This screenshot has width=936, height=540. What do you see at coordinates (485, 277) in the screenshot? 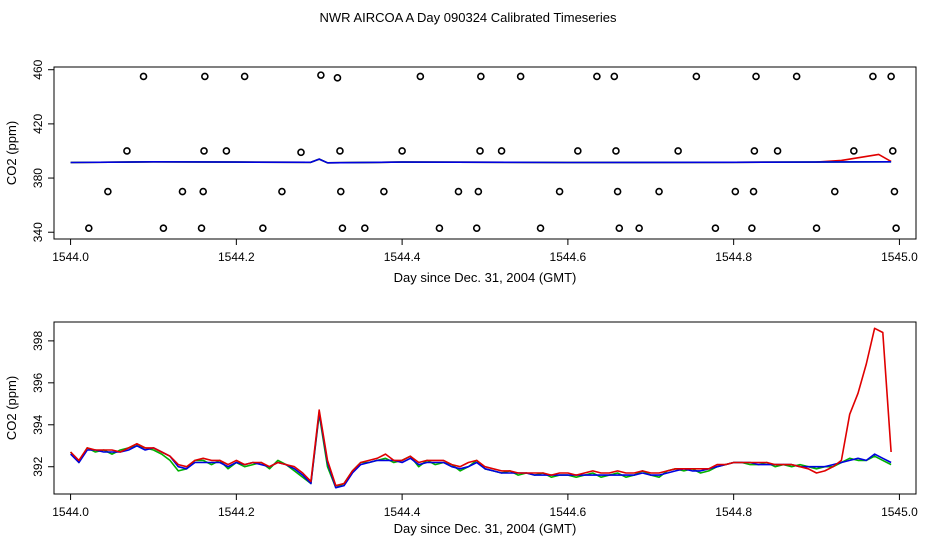
I see `top-panel-xlabel: Day since Dec. 31, 2004 (GMT)` at bounding box center [485, 277].